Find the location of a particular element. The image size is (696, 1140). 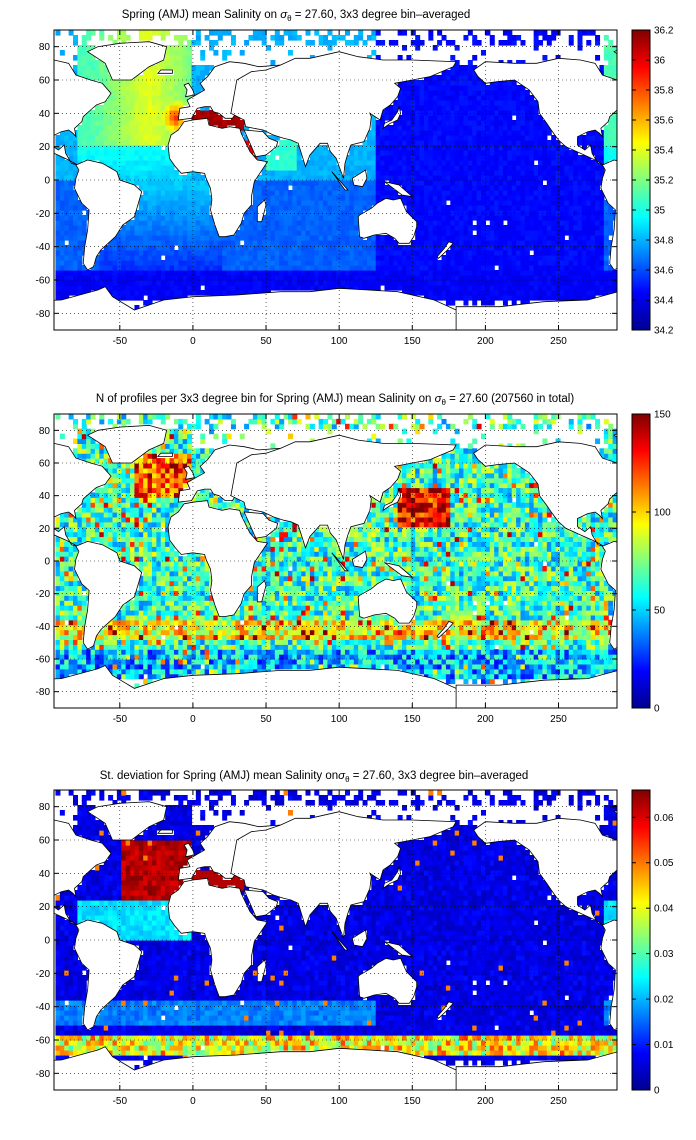

x-tick-label: -50 is located at coordinates (120, 341).